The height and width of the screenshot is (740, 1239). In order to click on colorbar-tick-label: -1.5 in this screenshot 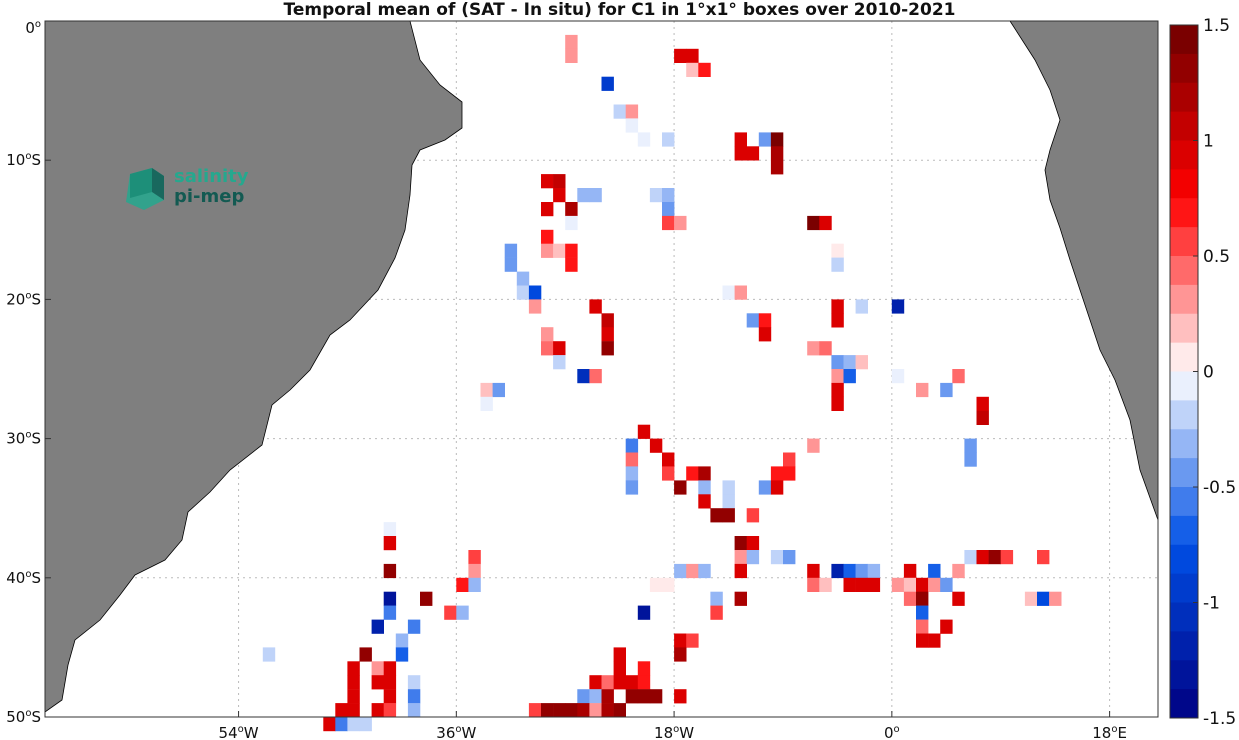, I will do `click(1219, 719)`.